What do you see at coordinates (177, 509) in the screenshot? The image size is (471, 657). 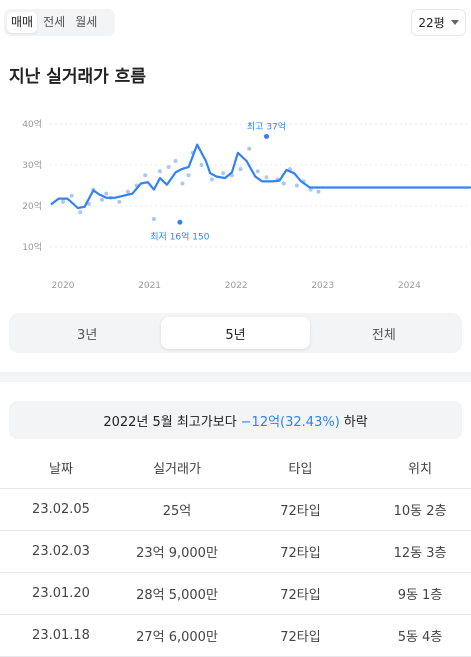 I see `cell-price: 25억` at bounding box center [177, 509].